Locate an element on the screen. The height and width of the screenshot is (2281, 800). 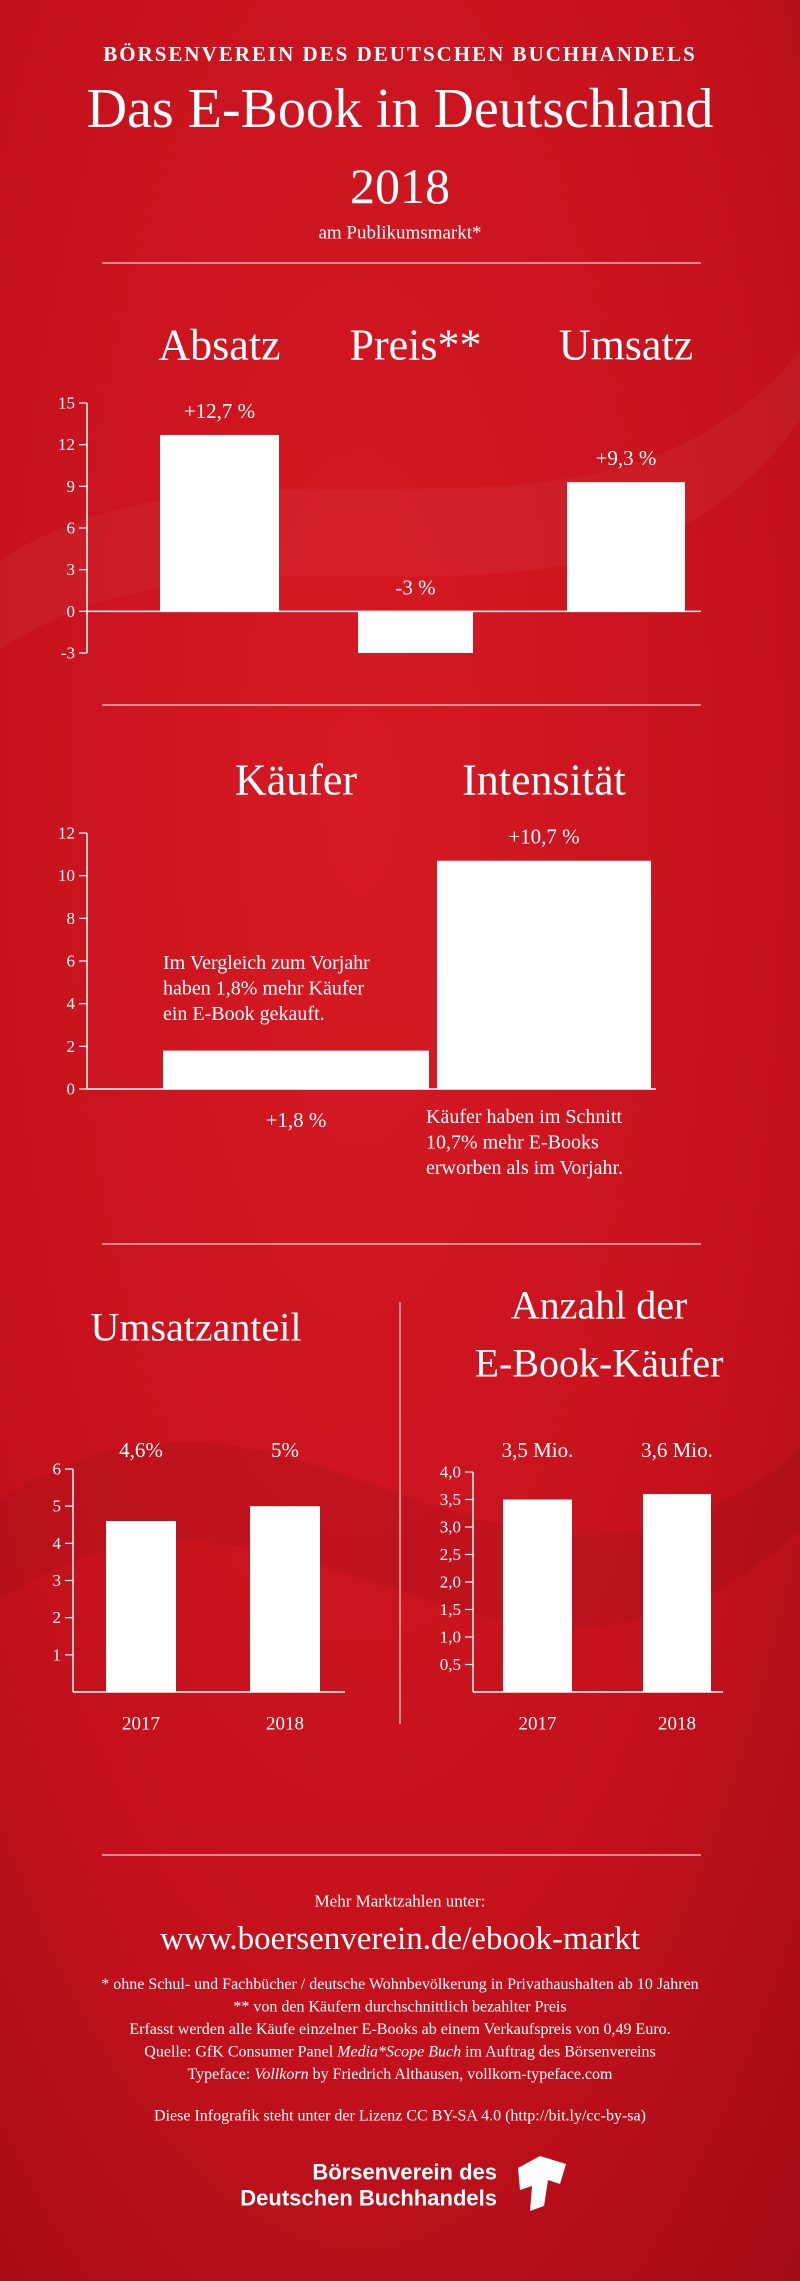
footnote-part: Quelle: GfK Consumer Panel is located at coordinates (240, 2051).